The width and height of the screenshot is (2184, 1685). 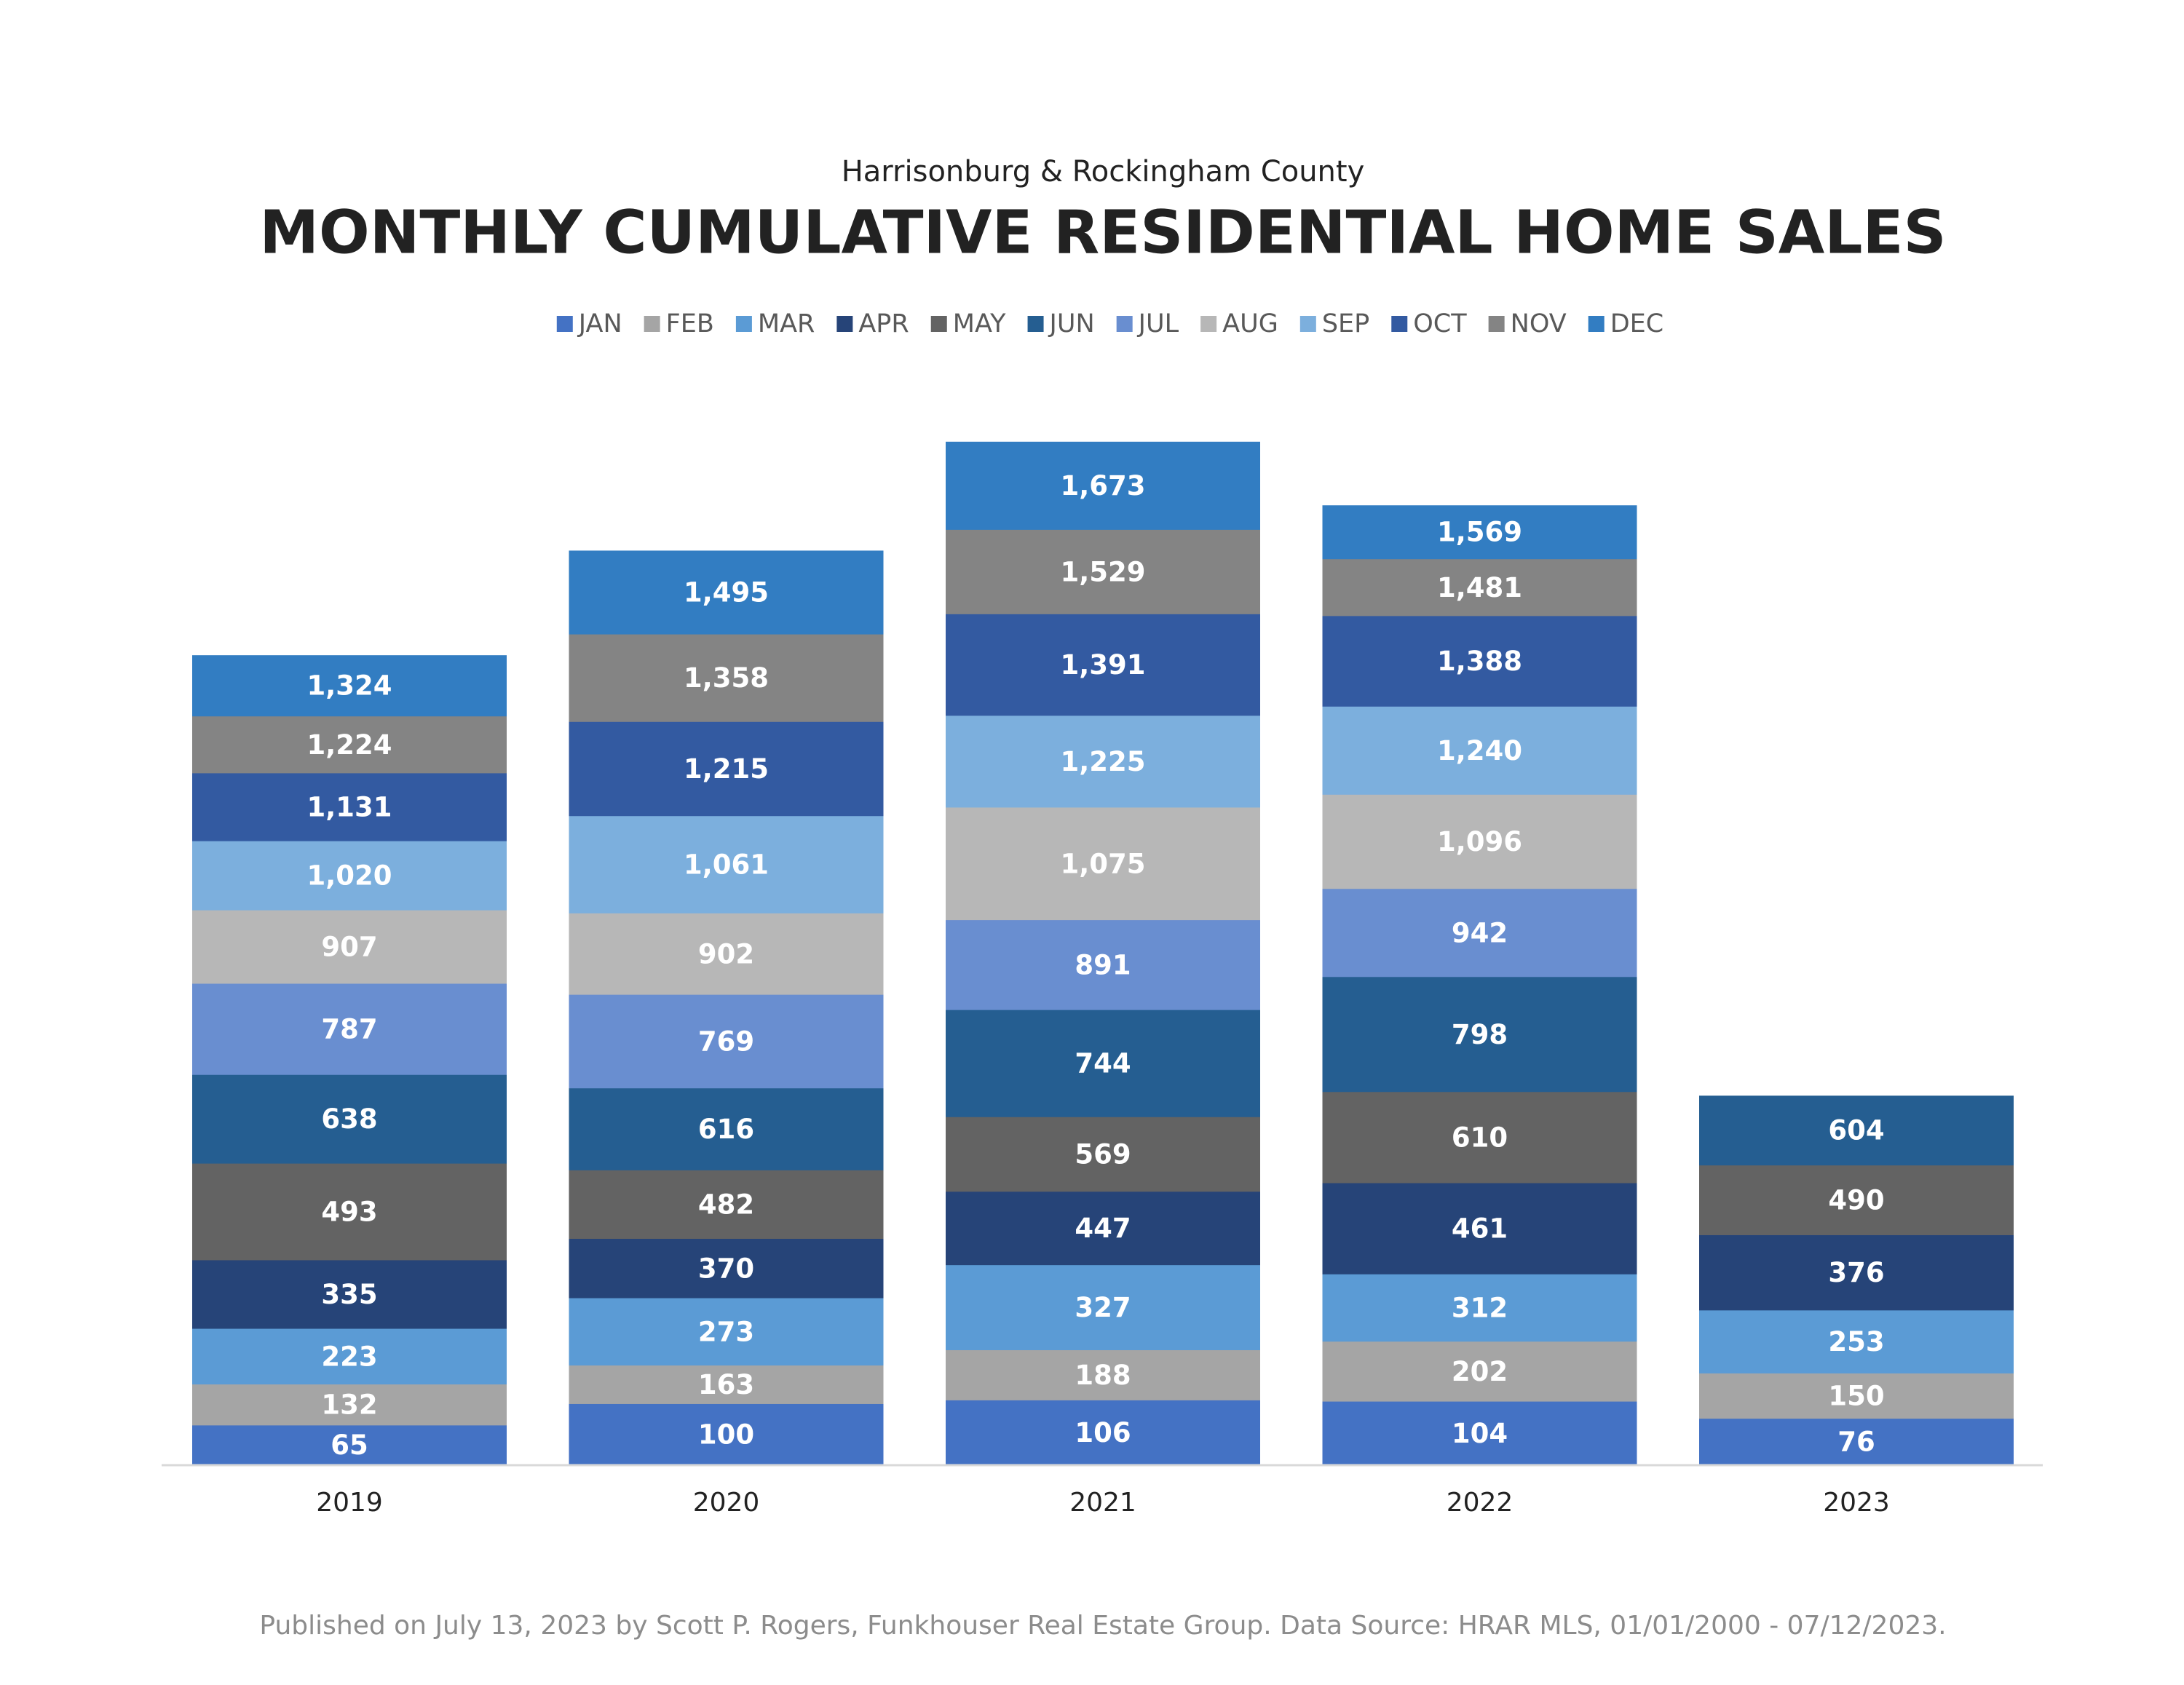 What do you see at coordinates (726, 954) in the screenshot?
I see `value-label: 902` at bounding box center [726, 954].